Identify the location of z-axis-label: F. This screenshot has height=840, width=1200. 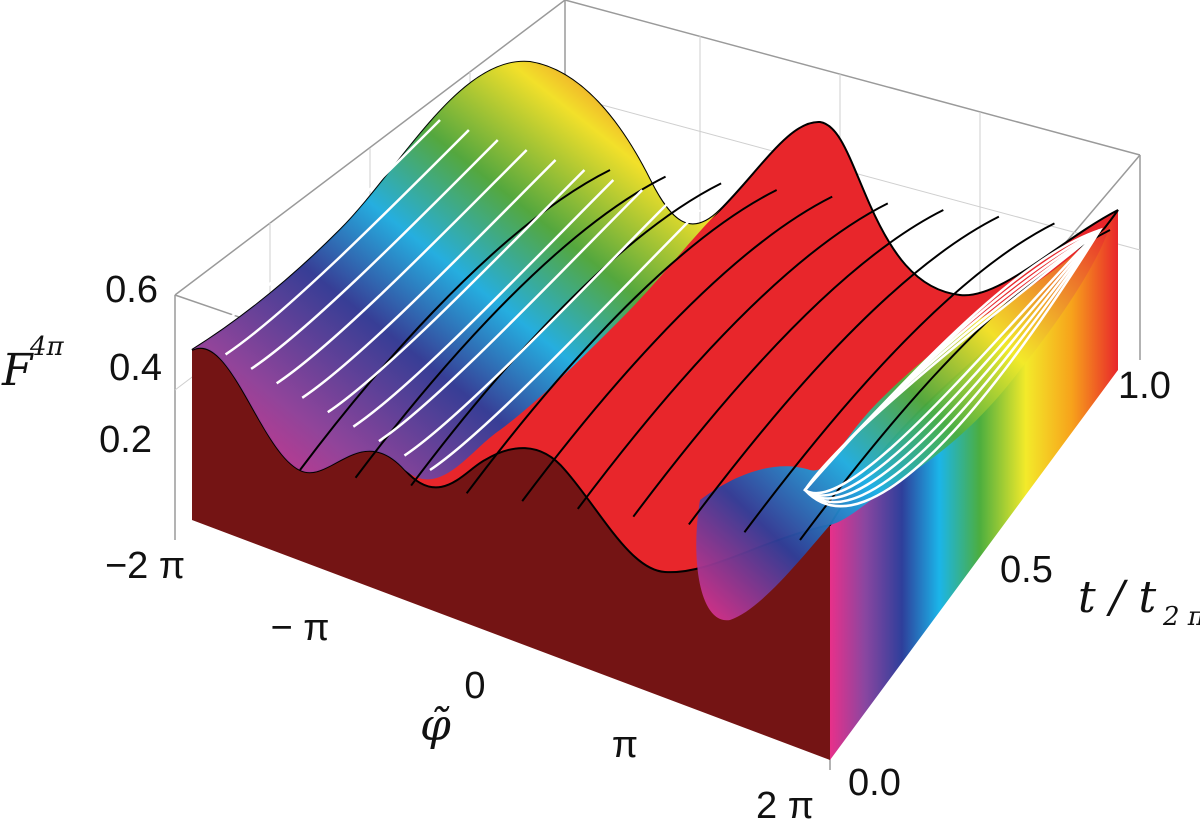
(17, 370).